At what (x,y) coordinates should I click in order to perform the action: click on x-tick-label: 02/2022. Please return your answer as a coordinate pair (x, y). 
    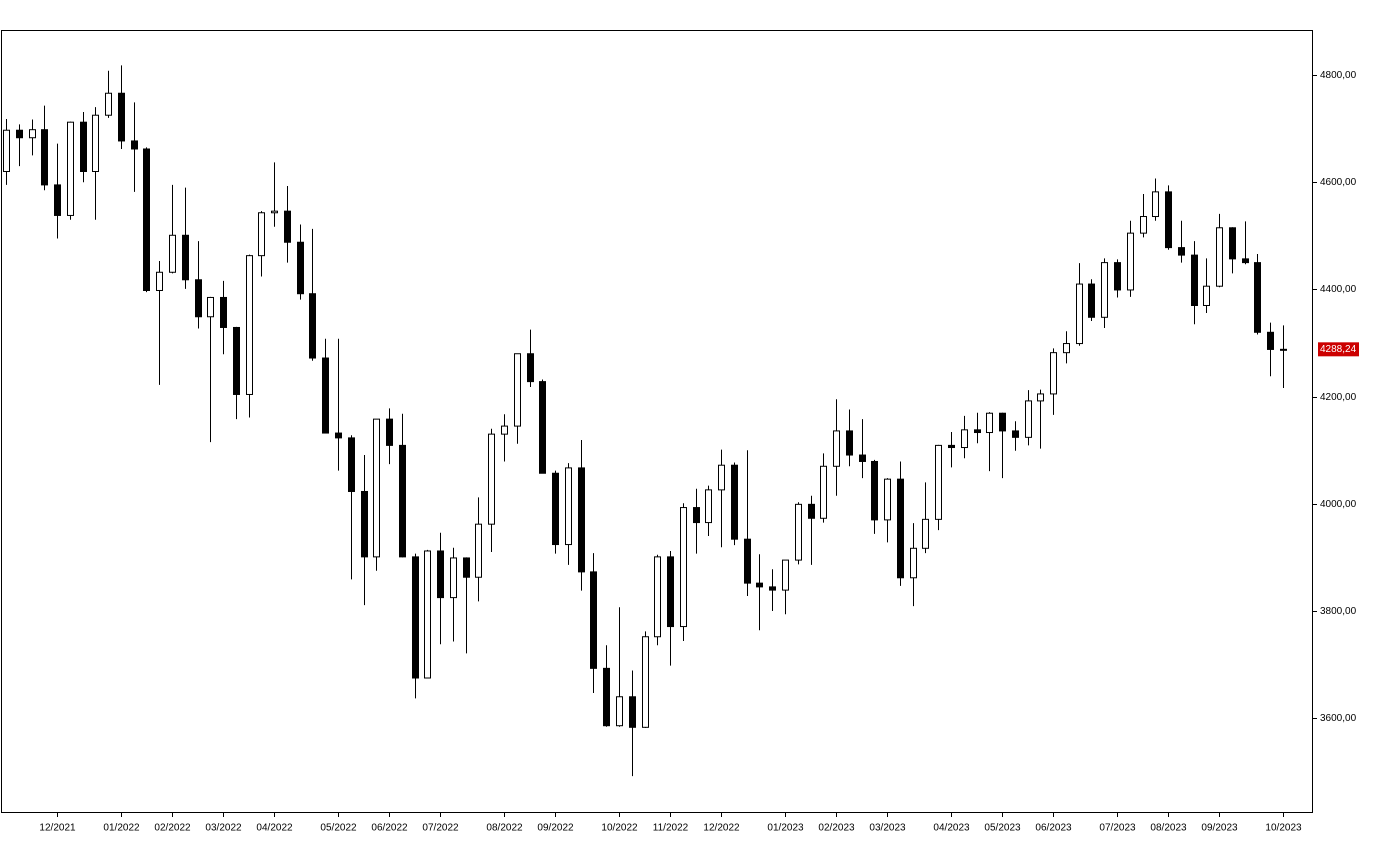
    Looking at the image, I should click on (172, 828).